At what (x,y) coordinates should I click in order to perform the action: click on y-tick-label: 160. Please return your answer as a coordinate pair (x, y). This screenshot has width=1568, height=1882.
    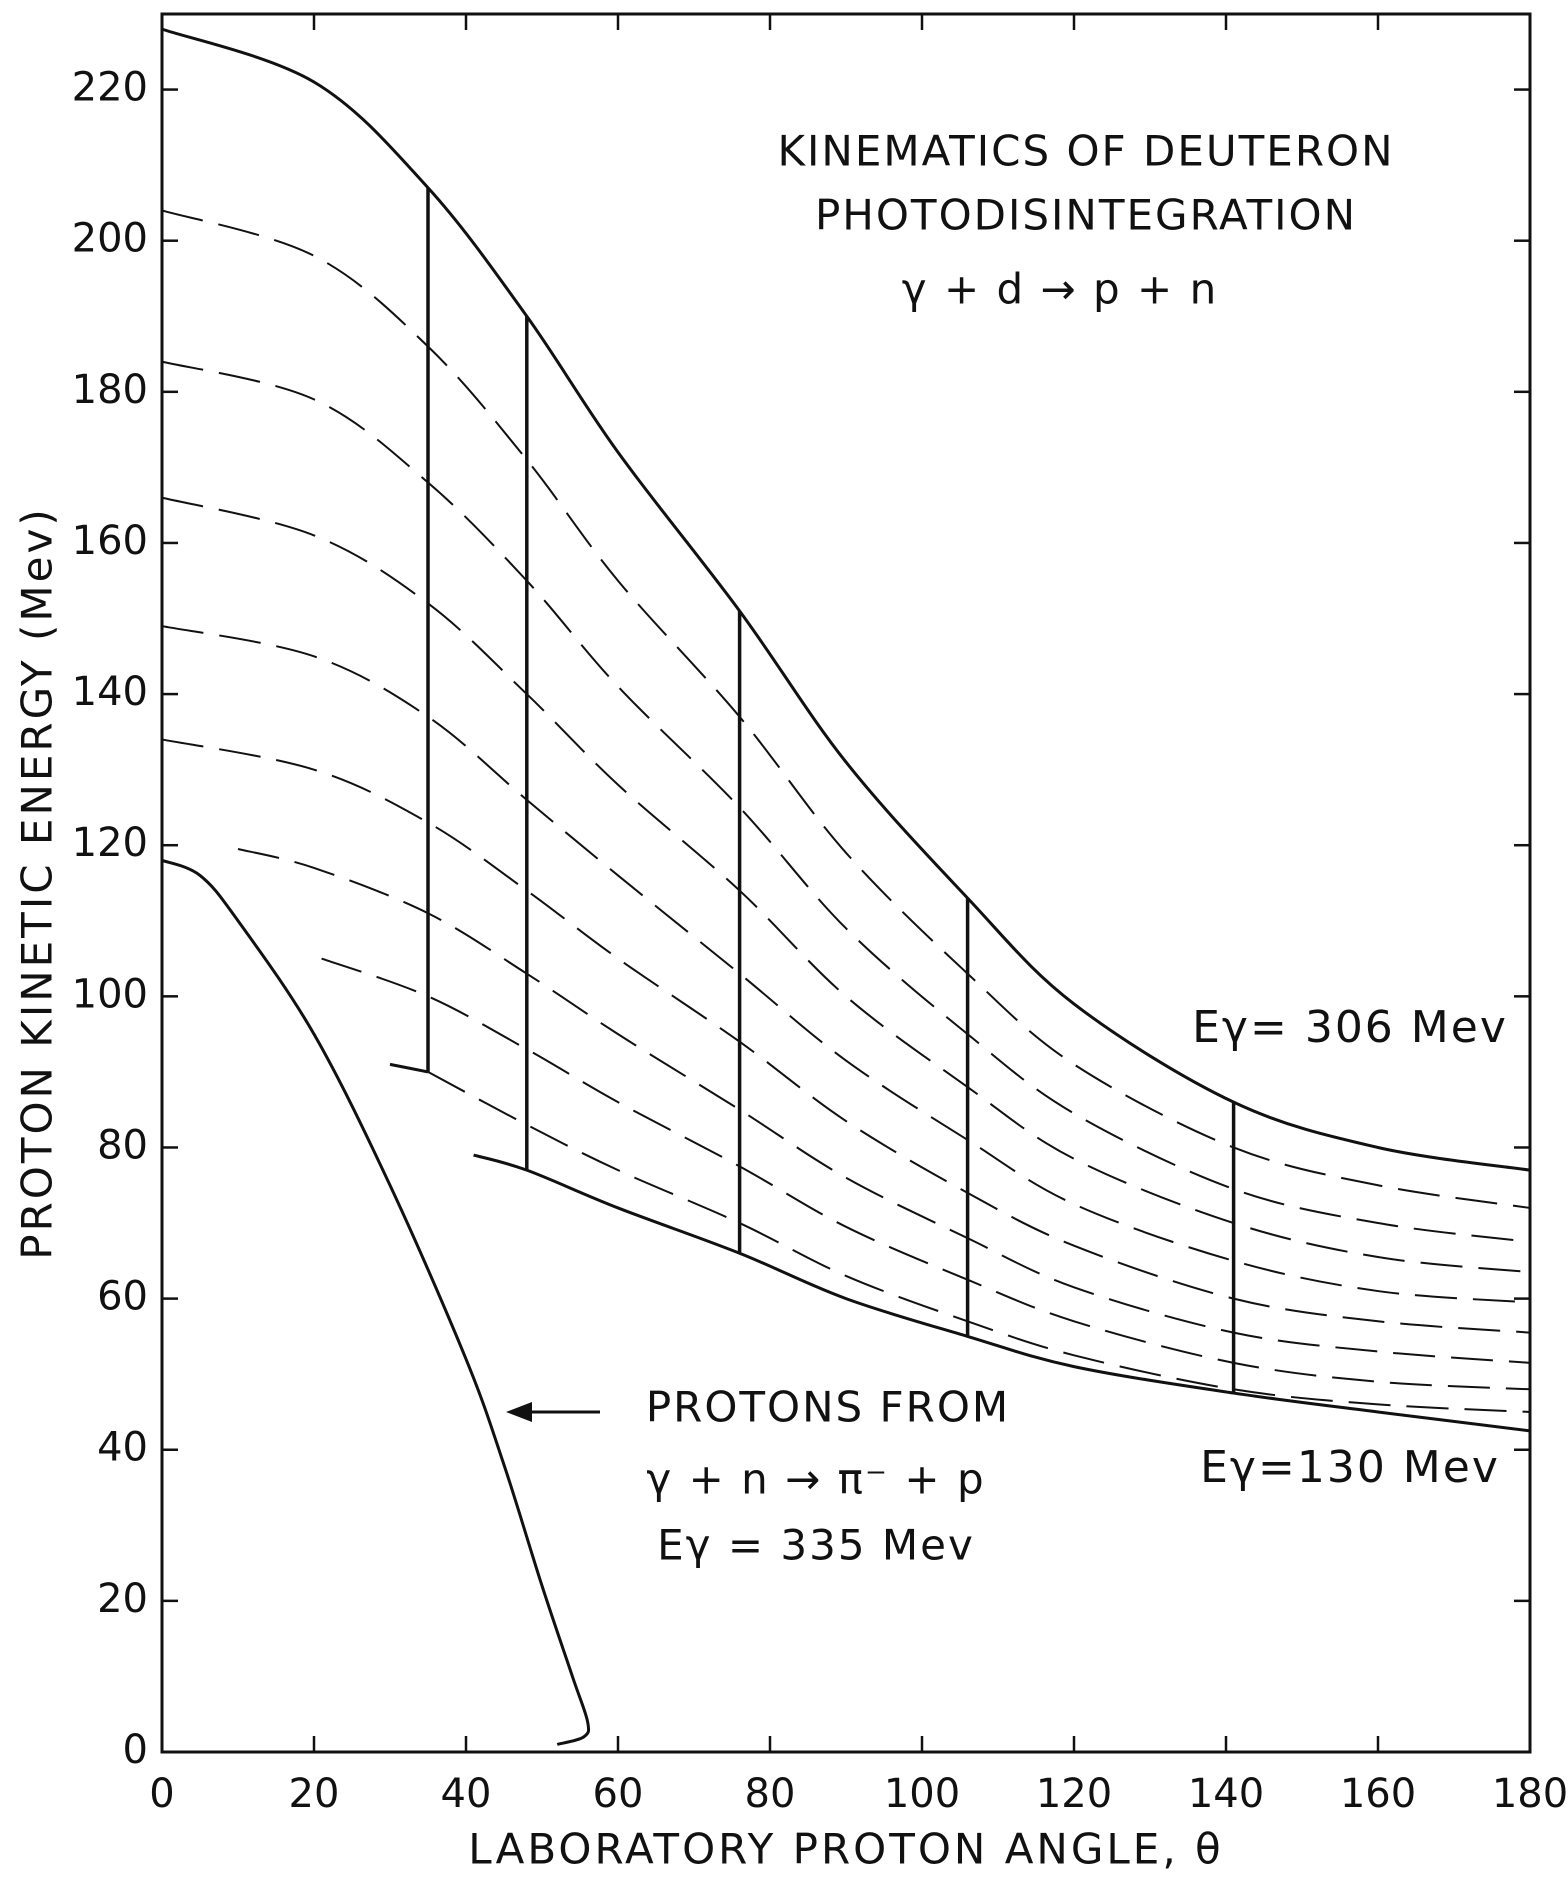
    Looking at the image, I should click on (110, 541).